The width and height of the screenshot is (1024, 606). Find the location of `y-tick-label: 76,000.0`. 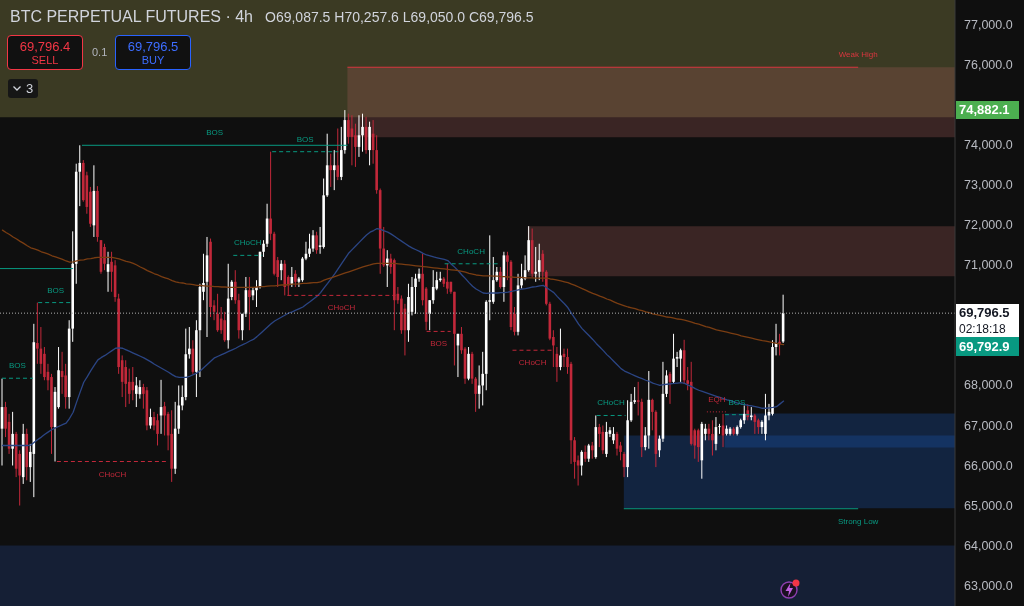

y-tick-label: 76,000.0 is located at coordinates (988, 65).